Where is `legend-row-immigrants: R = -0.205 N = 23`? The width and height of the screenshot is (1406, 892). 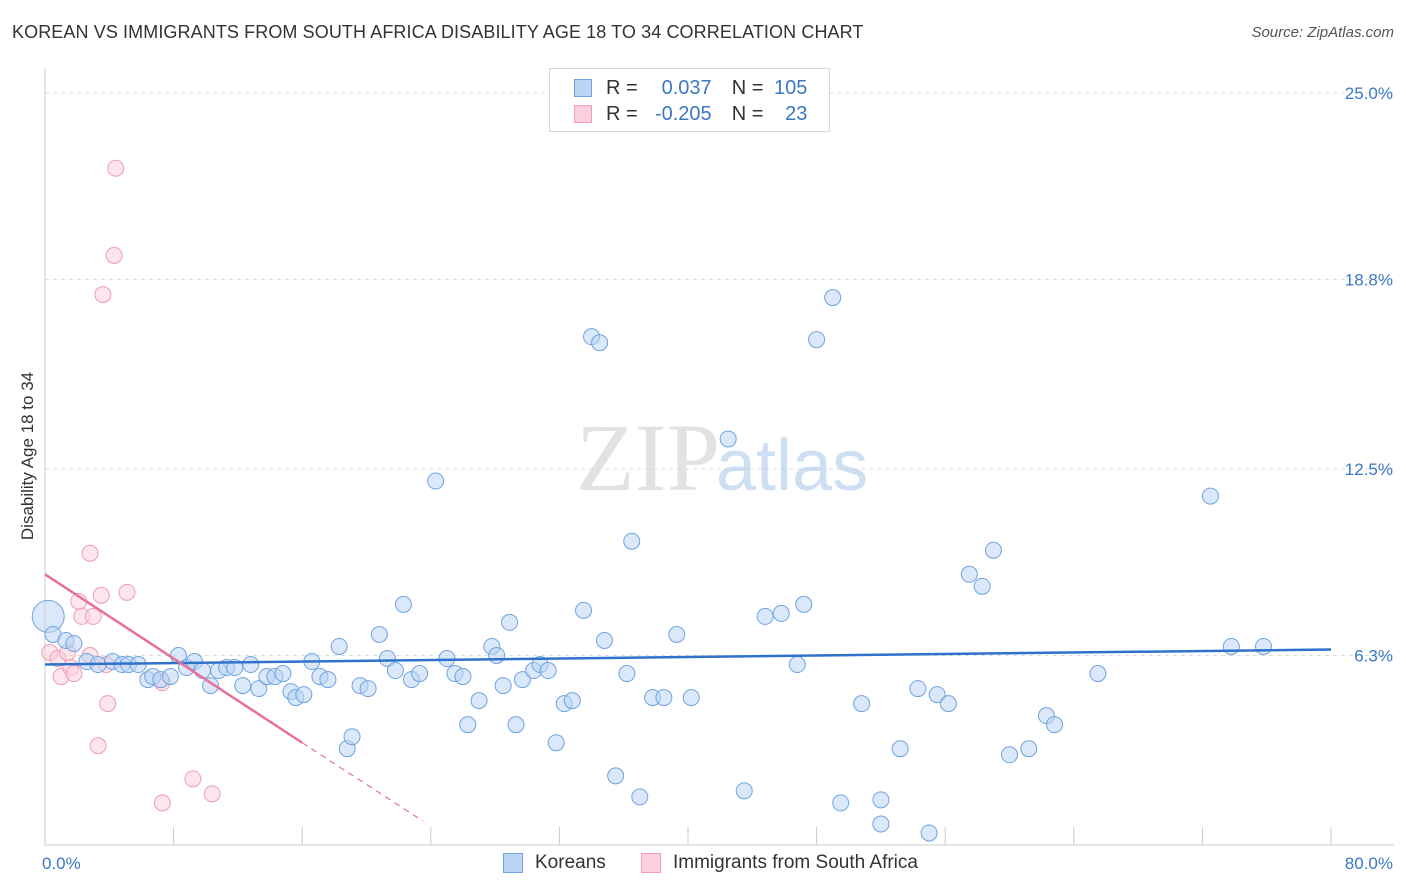
legend-row-immigrants: R = -0.205 N = 23 is located at coordinates (690, 114).